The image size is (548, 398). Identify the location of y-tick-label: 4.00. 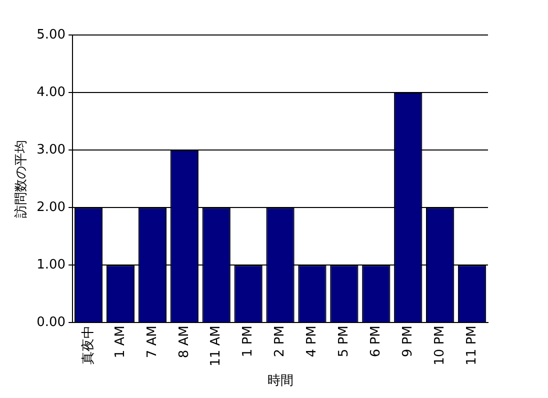
(51, 92).